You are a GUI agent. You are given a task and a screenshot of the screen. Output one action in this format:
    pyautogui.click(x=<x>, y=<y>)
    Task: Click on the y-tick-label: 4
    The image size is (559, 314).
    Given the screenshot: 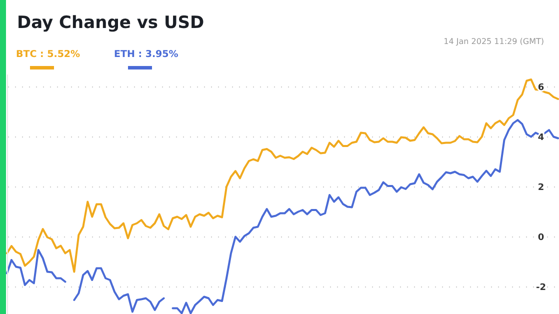 What is the action you would take?
    pyautogui.click(x=541, y=138)
    